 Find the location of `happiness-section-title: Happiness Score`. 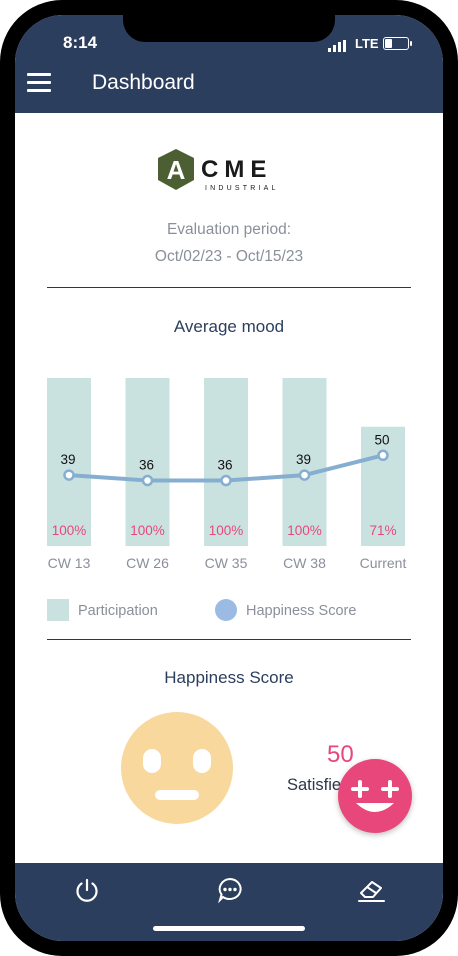

happiness-section-title: Happiness Score is located at coordinates (229, 677).